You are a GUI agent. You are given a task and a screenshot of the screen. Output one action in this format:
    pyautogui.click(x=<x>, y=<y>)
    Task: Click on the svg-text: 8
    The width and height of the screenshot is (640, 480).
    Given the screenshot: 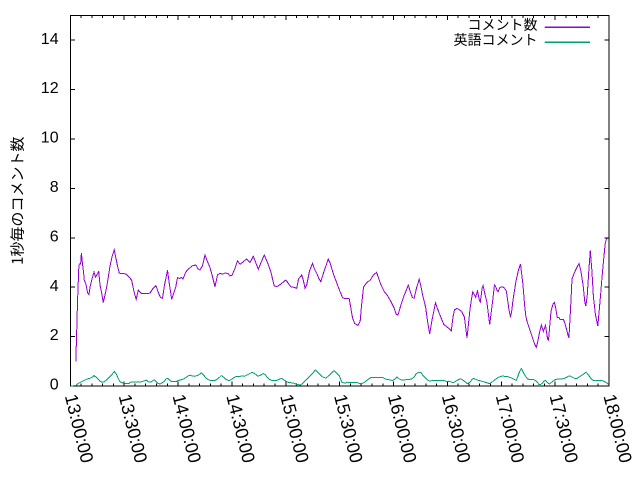 What is the action you would take?
    pyautogui.click(x=54, y=187)
    